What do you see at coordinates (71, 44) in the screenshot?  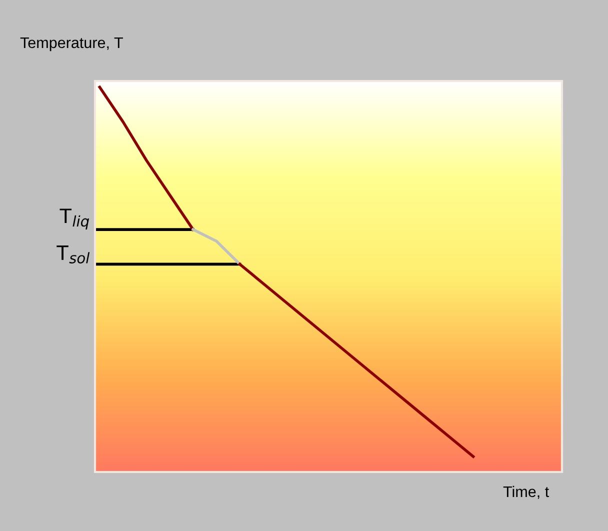 I see `y-axis-title: Temperature, T` at bounding box center [71, 44].